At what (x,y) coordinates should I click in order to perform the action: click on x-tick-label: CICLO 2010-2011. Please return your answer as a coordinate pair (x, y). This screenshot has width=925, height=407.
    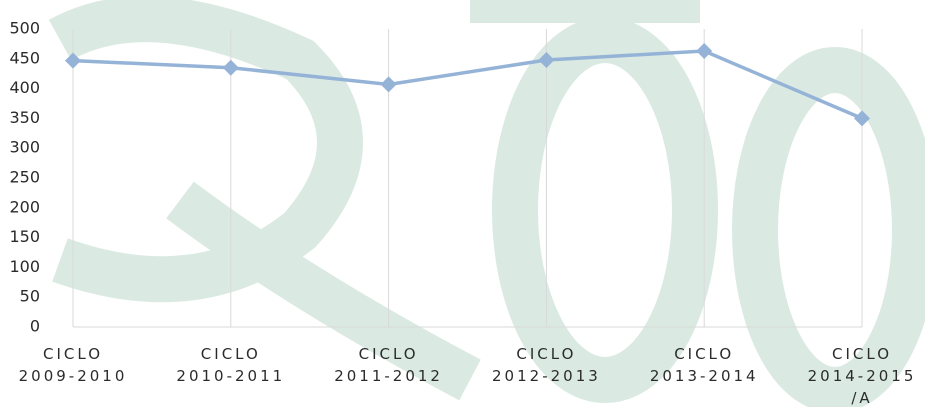
    Looking at the image, I should click on (230, 365).